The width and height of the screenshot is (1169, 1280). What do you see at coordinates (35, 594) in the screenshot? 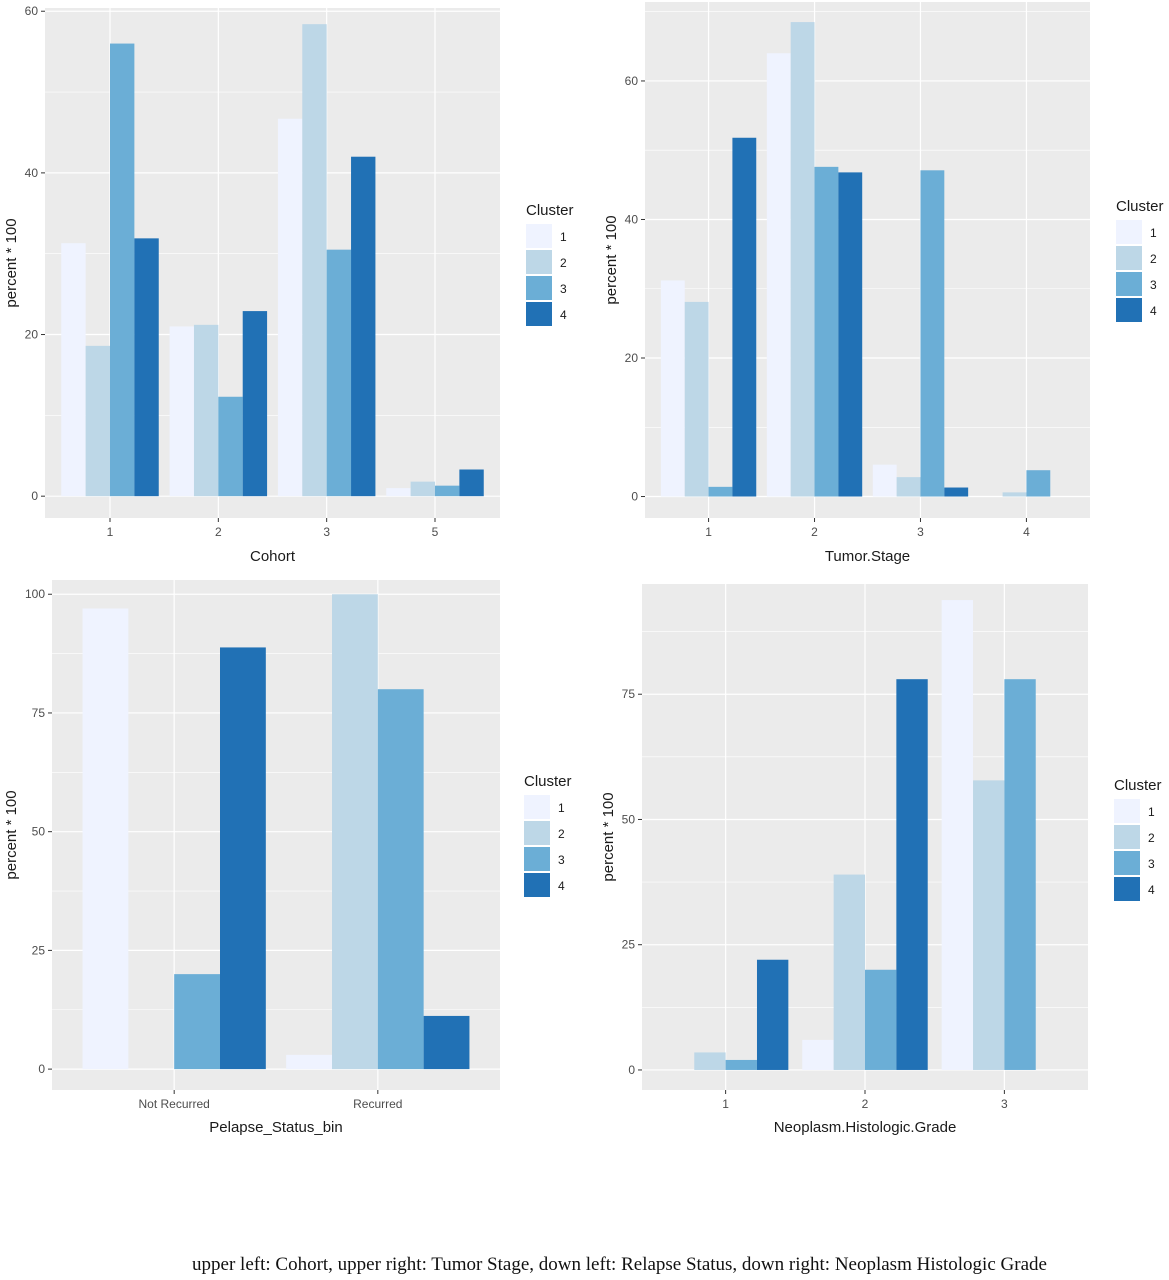
I see `y-tick-label: 100` at bounding box center [35, 594].